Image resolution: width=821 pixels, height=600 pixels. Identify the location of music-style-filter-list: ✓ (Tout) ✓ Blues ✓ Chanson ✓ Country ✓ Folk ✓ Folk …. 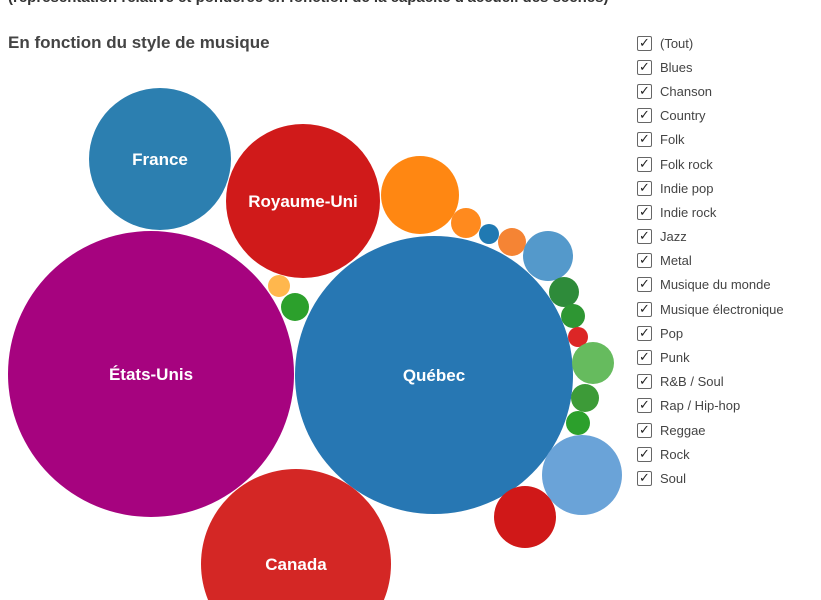
(710, 261).